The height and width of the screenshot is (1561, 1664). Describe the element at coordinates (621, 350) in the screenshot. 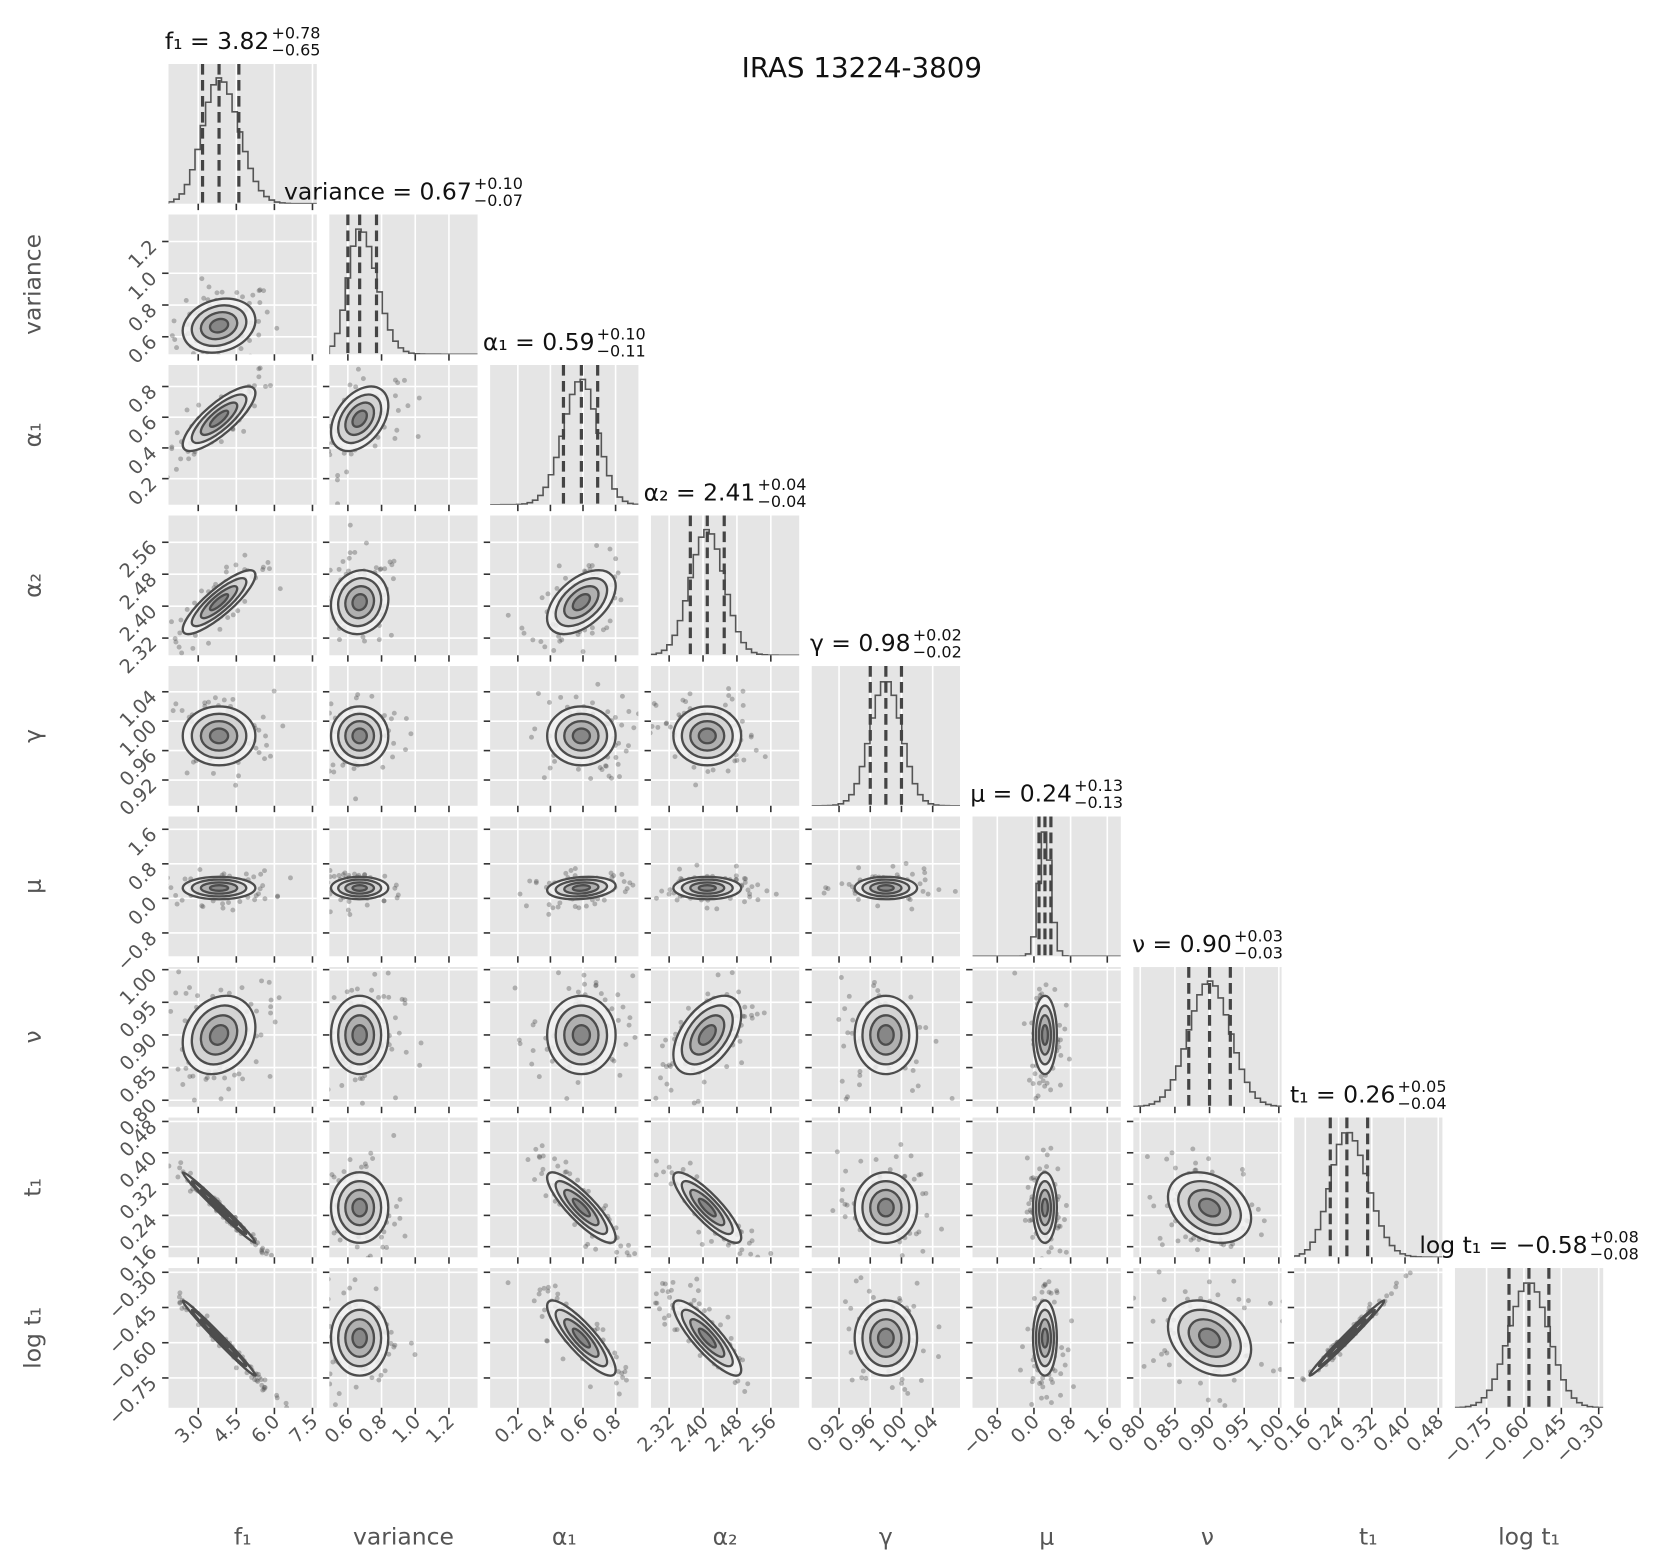

I see `error-minus: −0.11` at that location.